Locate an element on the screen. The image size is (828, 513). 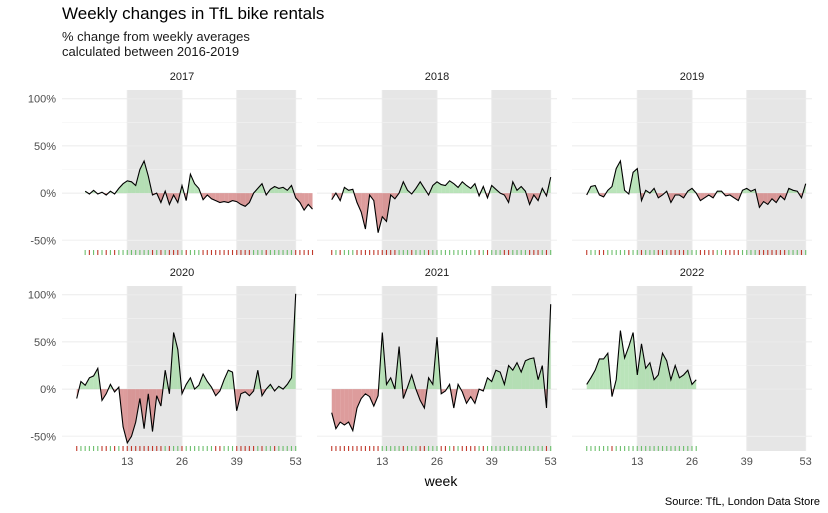
panel-2018: 2018 is located at coordinates (437, 163).